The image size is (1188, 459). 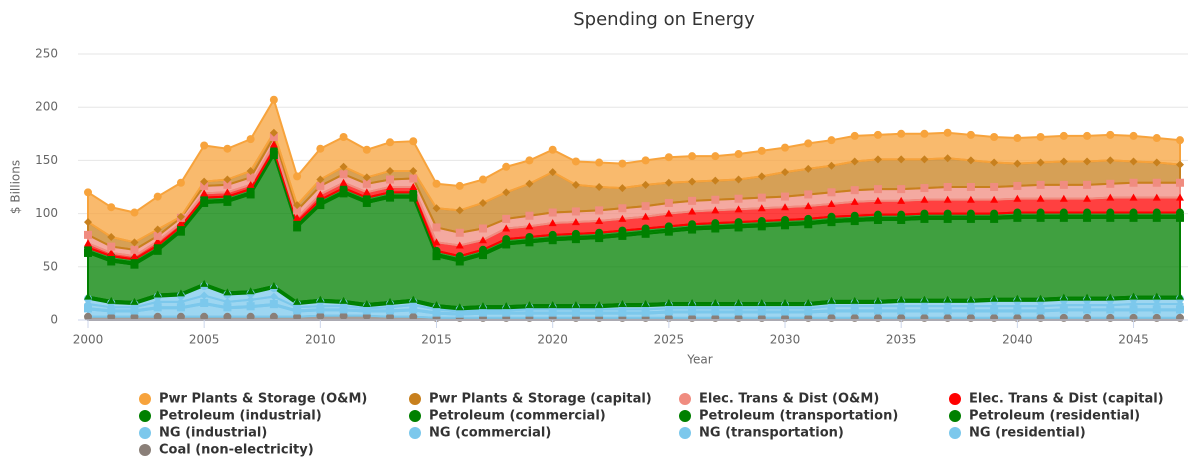 What do you see at coordinates (263, 399) in the screenshot?
I see `legend-label: Pwr Plants & Storage (O&M)` at bounding box center [263, 399].